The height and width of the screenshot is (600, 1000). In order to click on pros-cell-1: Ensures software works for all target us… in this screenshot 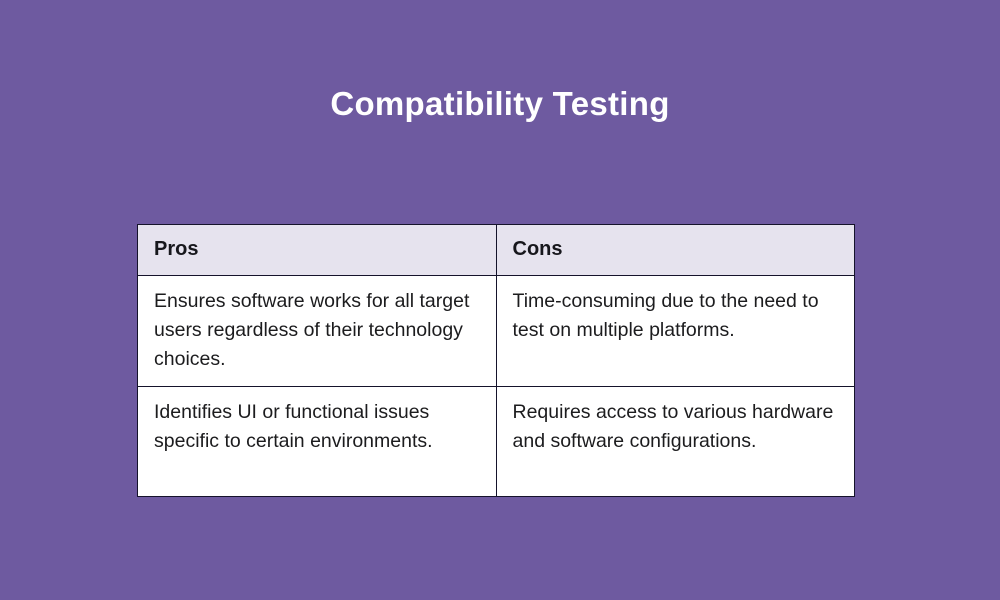, I will do `click(317, 331)`.